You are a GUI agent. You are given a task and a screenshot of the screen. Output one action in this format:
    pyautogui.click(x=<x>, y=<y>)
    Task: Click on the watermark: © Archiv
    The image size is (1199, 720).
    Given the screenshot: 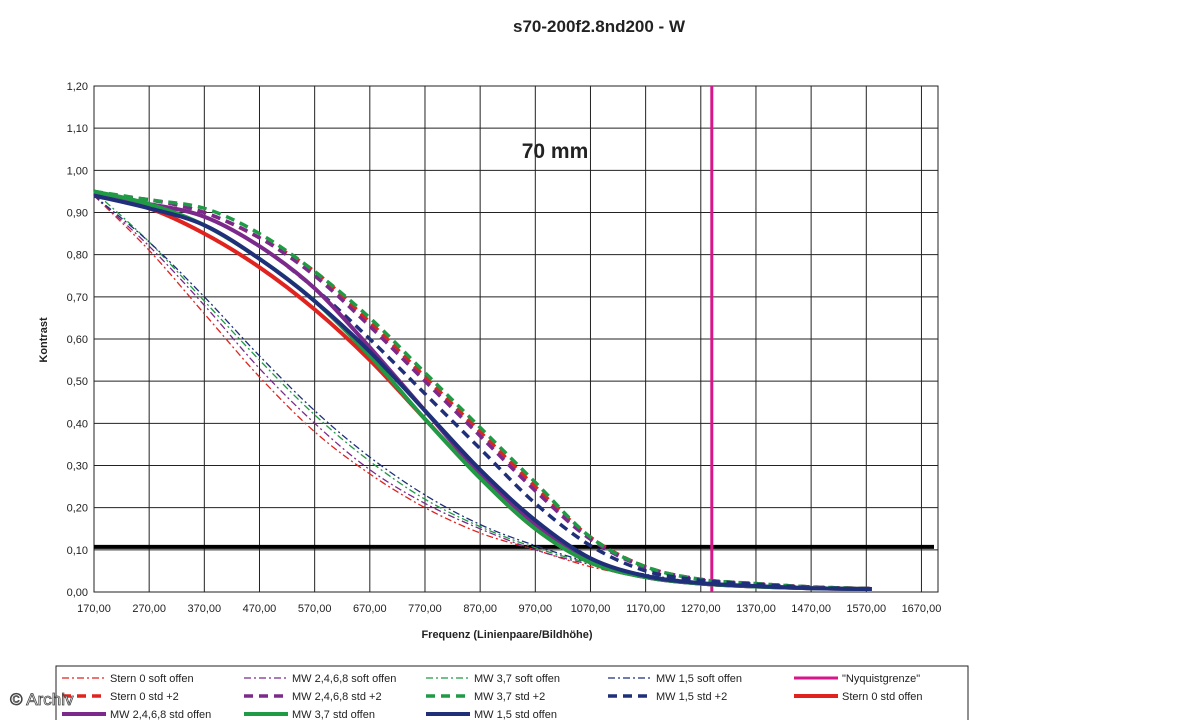 What is the action you would take?
    pyautogui.click(x=42, y=700)
    